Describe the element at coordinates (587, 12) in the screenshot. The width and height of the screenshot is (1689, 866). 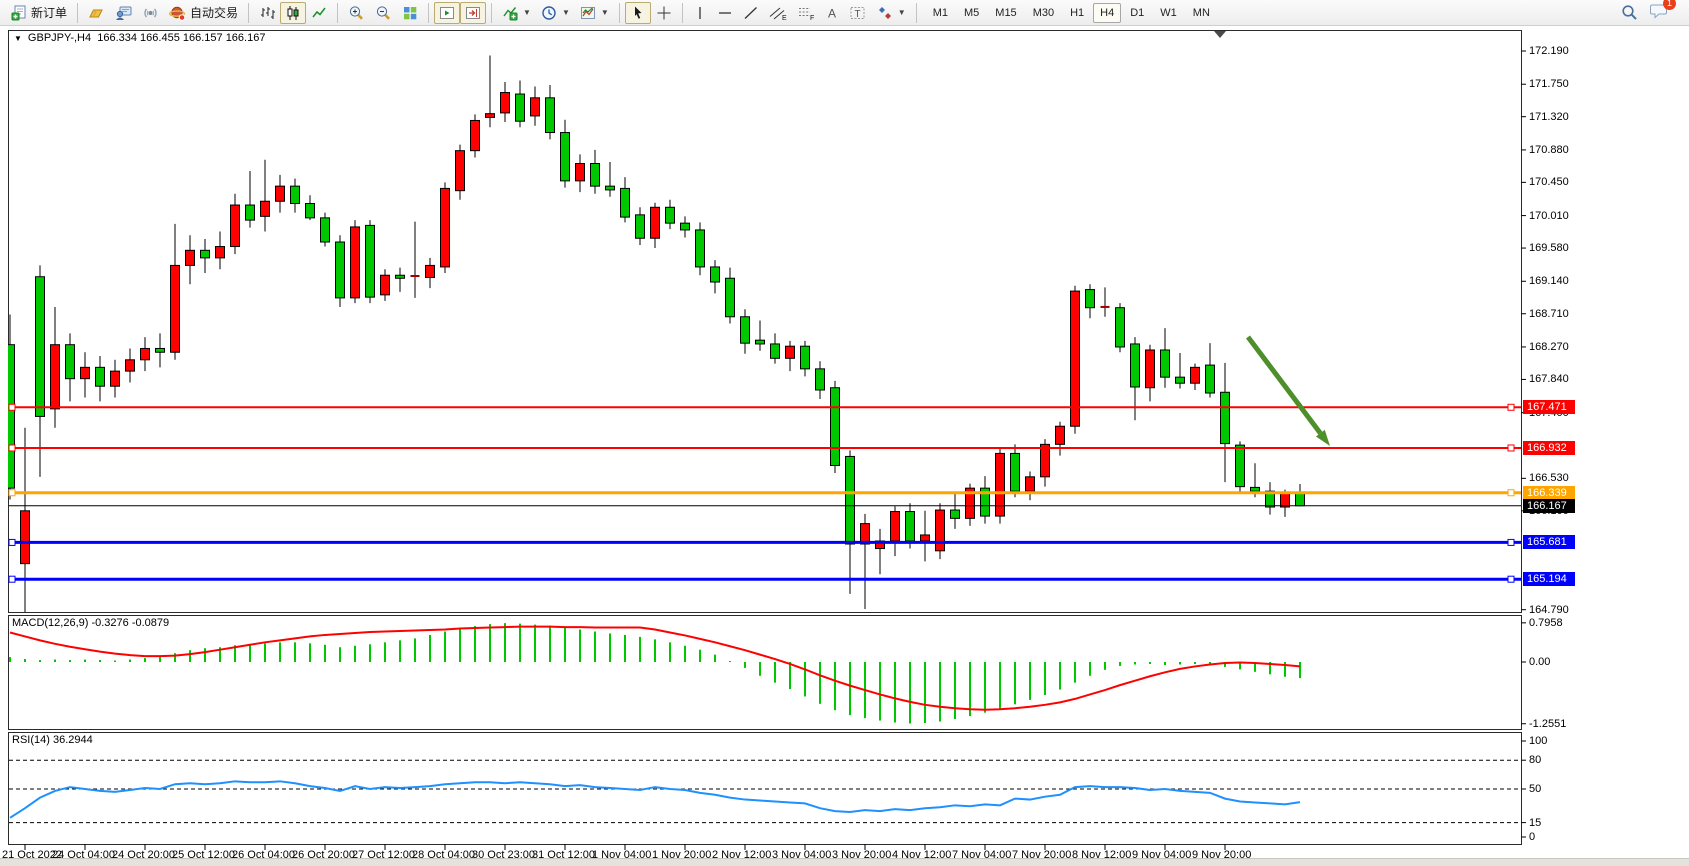
I see `template-icon` at that location.